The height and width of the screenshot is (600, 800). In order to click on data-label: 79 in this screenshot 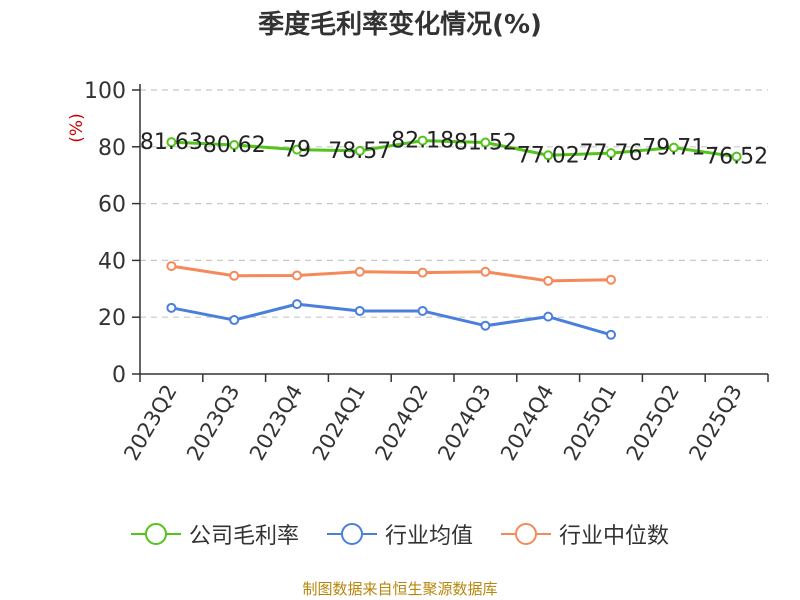, I will do `click(297, 150)`.